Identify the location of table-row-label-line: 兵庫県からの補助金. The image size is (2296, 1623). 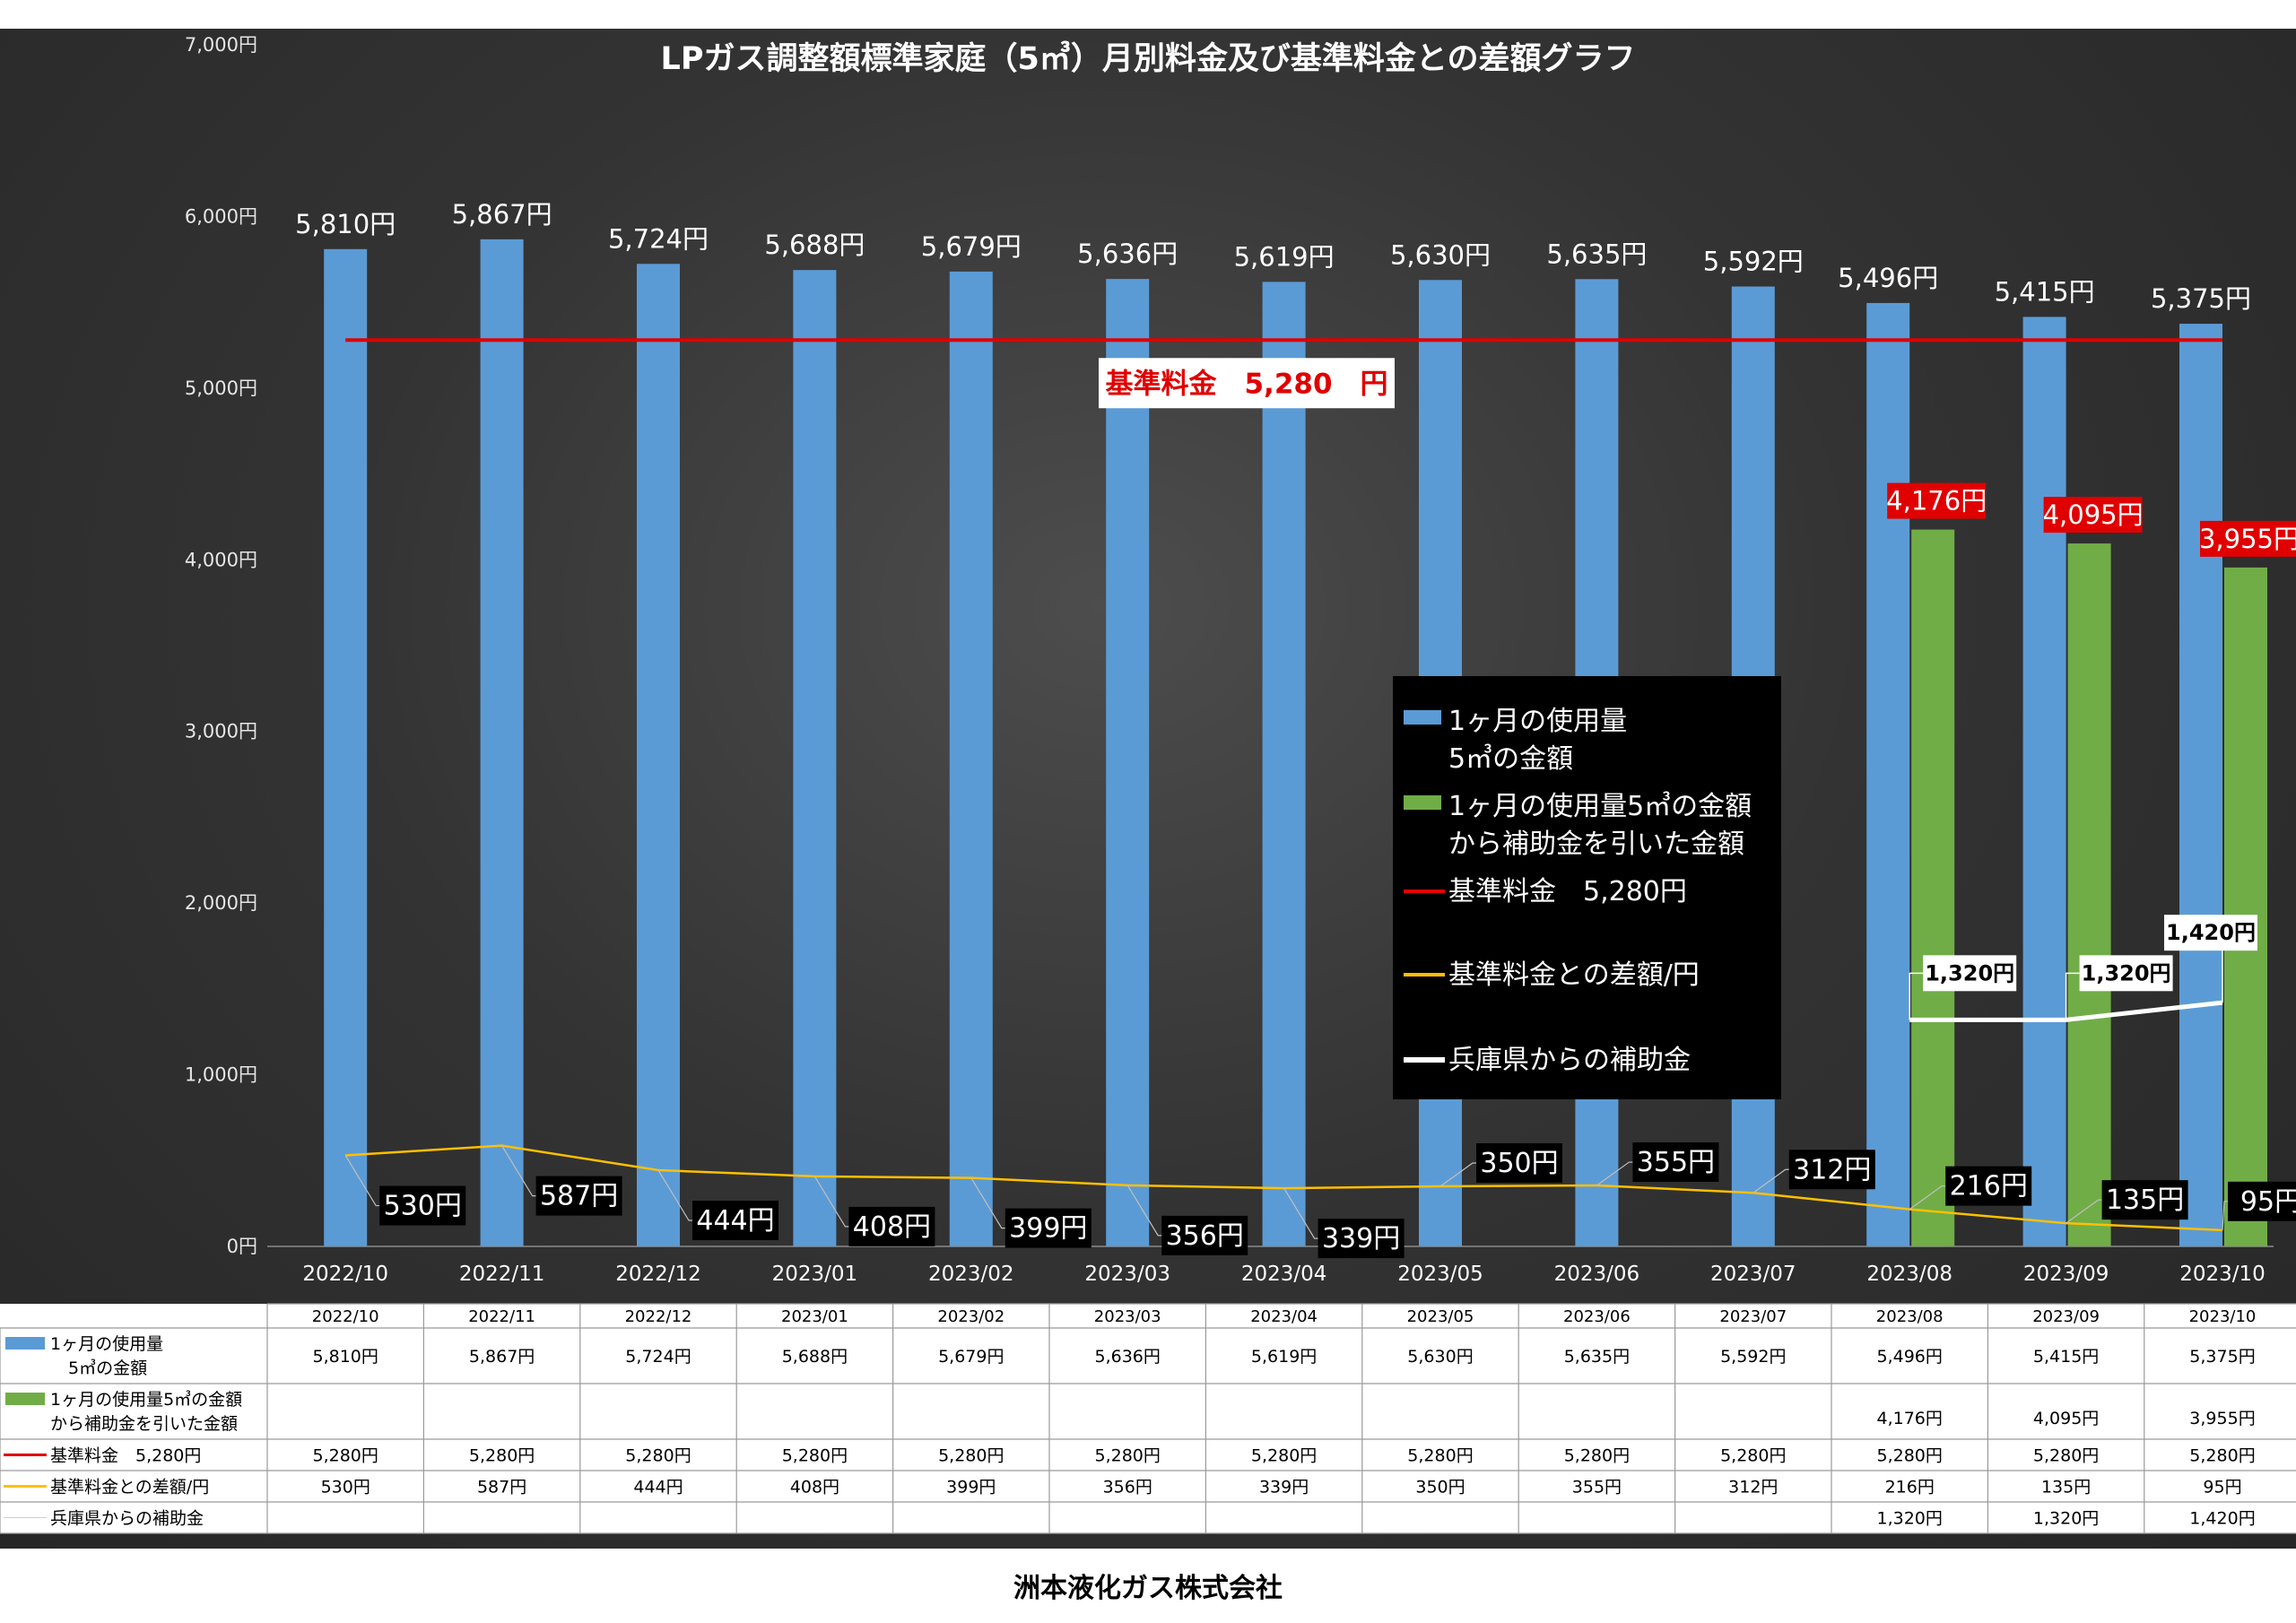
(127, 1519).